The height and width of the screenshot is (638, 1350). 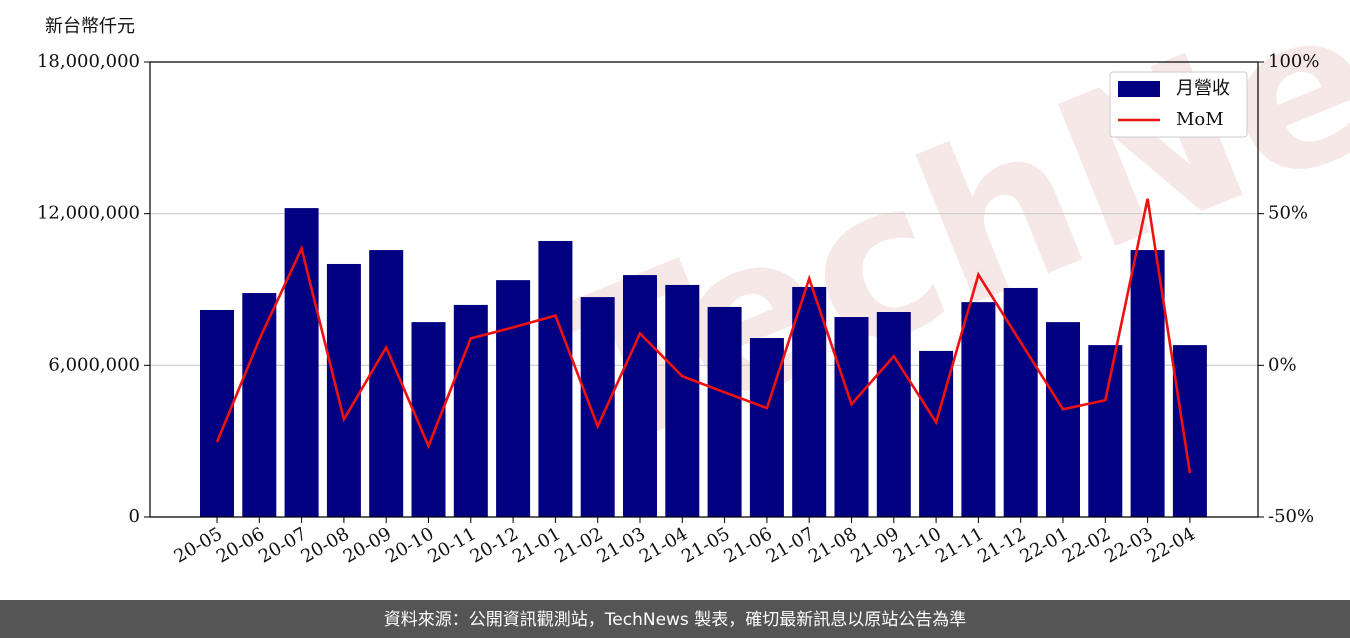 I want to click on footer: 資料來源：公開資訊觀測站，TechNews 製表，確切最新訊息以原站公告為準, so click(x=675, y=620).